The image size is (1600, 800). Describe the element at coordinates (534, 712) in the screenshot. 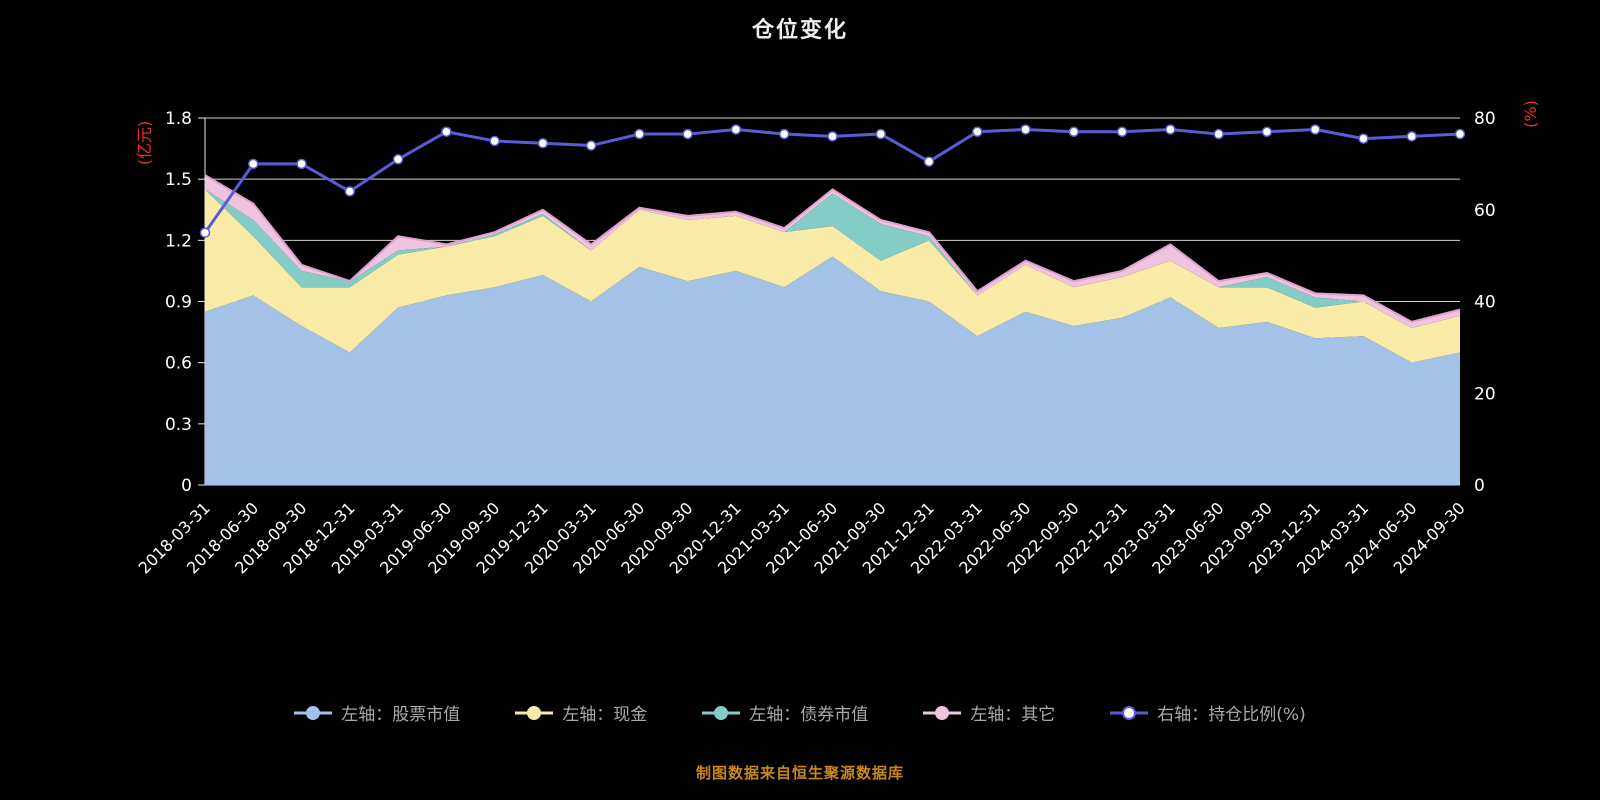

I see `legend-marker-cash` at that location.